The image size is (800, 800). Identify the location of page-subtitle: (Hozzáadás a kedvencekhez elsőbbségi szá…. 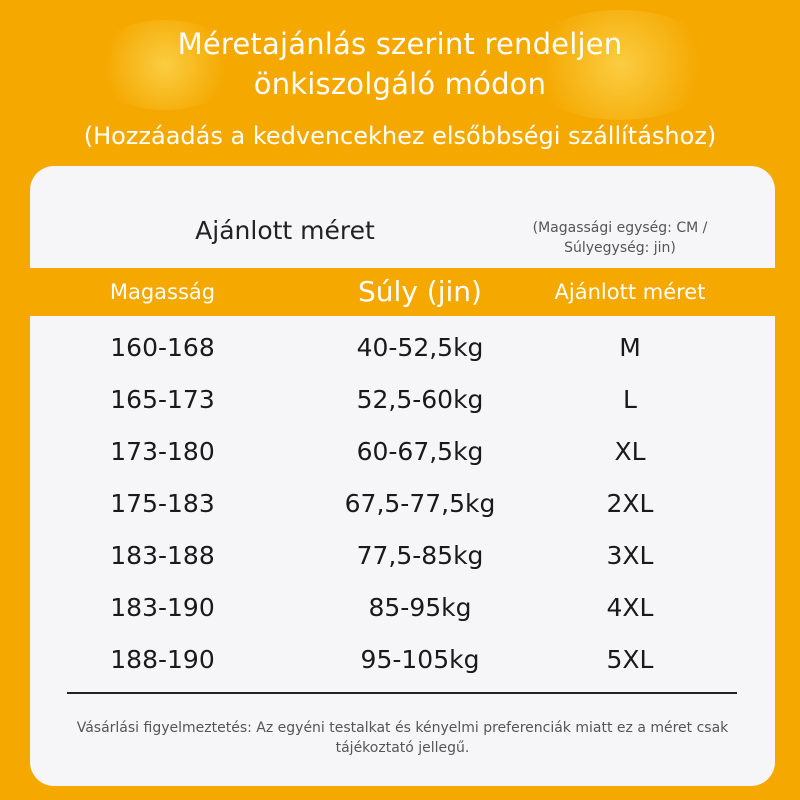
(400, 136).